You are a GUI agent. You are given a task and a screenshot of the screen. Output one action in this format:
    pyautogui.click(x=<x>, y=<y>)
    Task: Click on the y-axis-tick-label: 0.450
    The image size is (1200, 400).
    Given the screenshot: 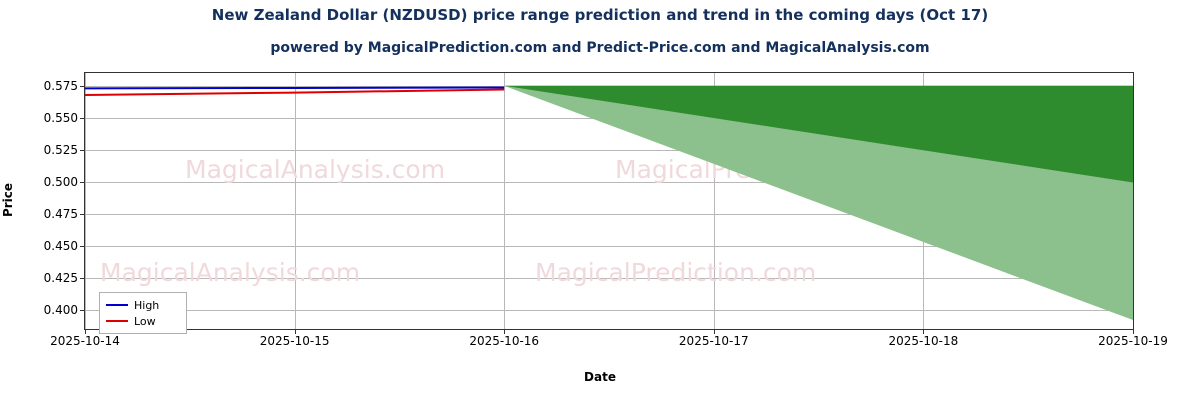 What is the action you would take?
    pyautogui.click(x=60, y=246)
    